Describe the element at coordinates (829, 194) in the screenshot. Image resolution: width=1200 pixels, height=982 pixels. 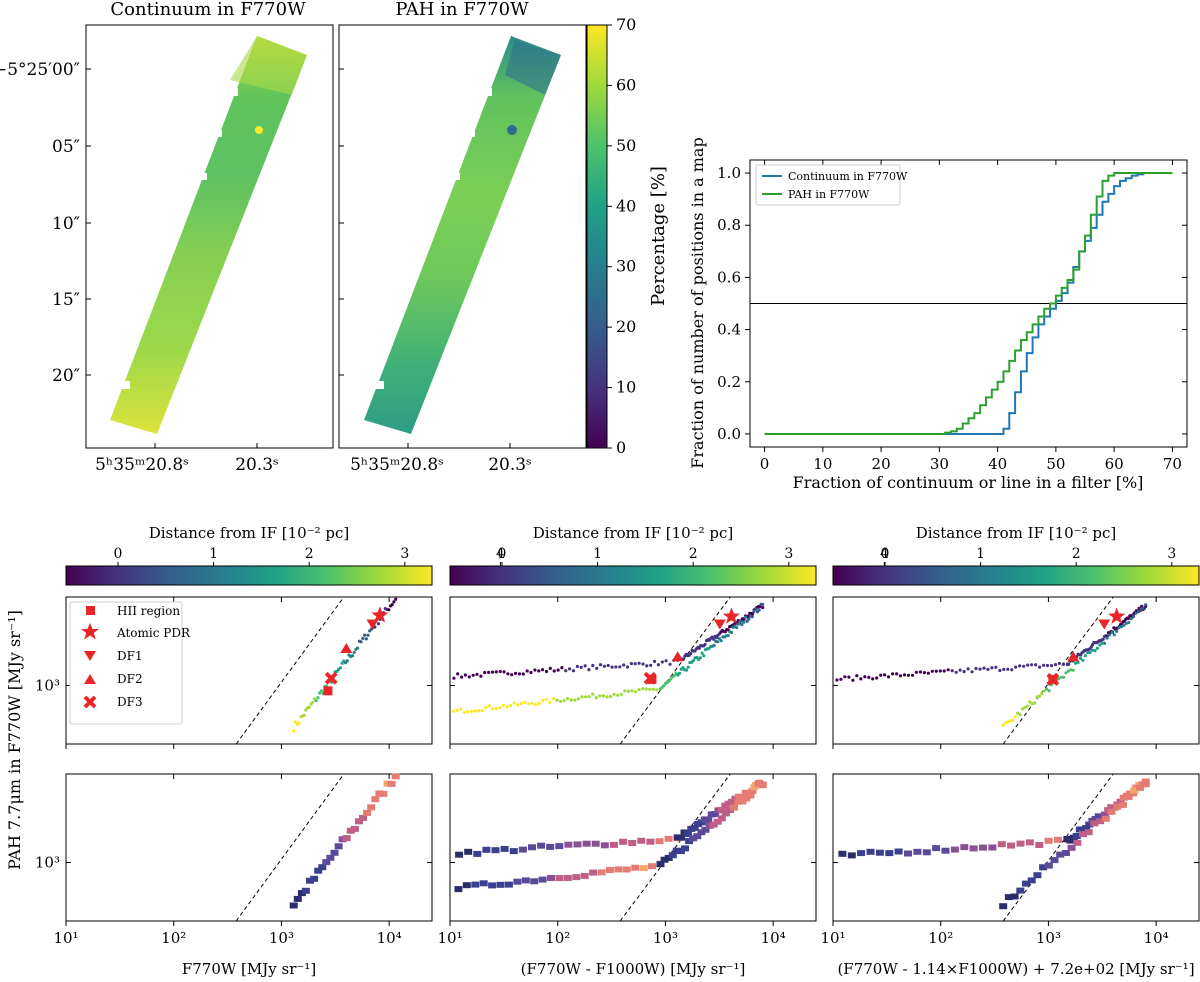
I see `cdf-legend-pah: PAH in F770W` at that location.